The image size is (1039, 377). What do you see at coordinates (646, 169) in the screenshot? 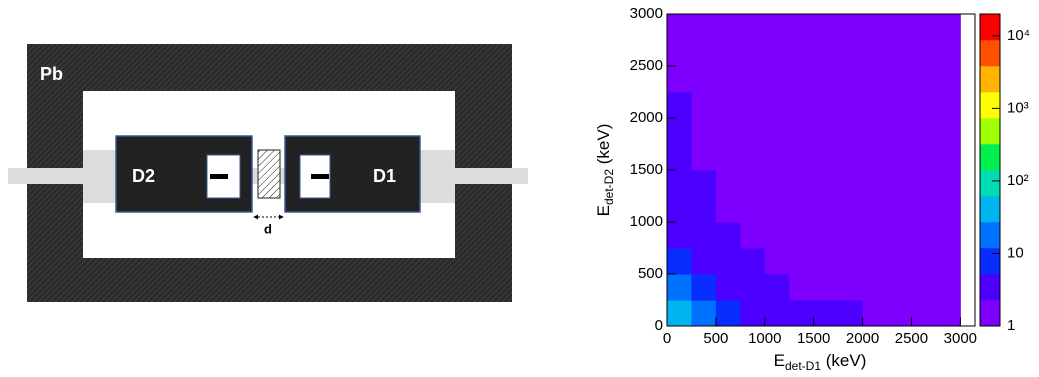
I see `y-tick-label: 1500` at bounding box center [646, 169].